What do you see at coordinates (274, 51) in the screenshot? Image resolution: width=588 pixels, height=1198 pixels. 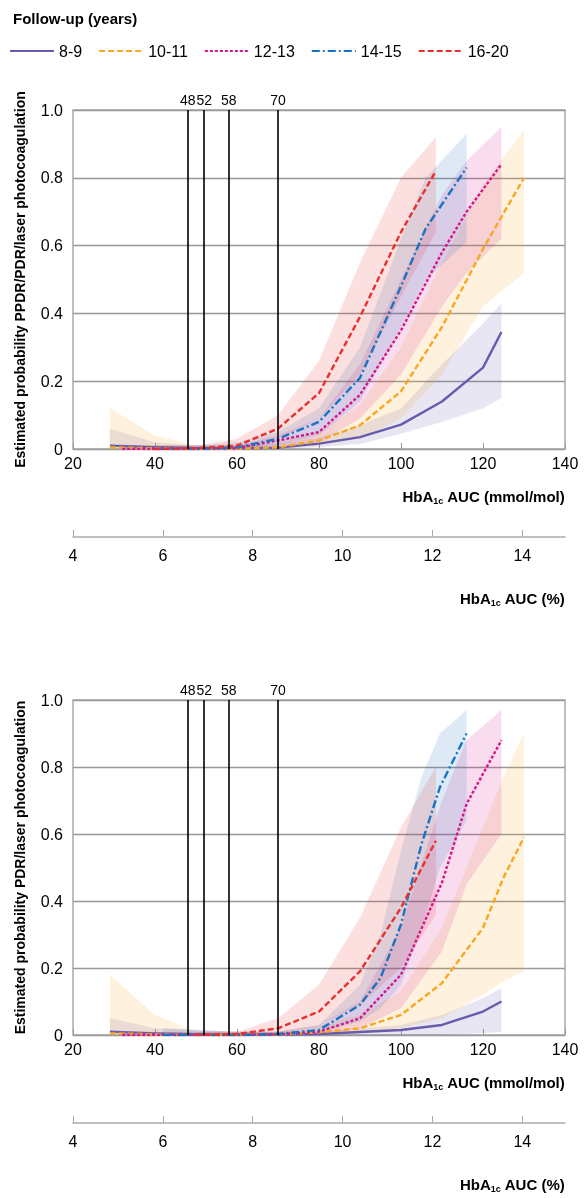 I see `legend-label: 12-13` at bounding box center [274, 51].